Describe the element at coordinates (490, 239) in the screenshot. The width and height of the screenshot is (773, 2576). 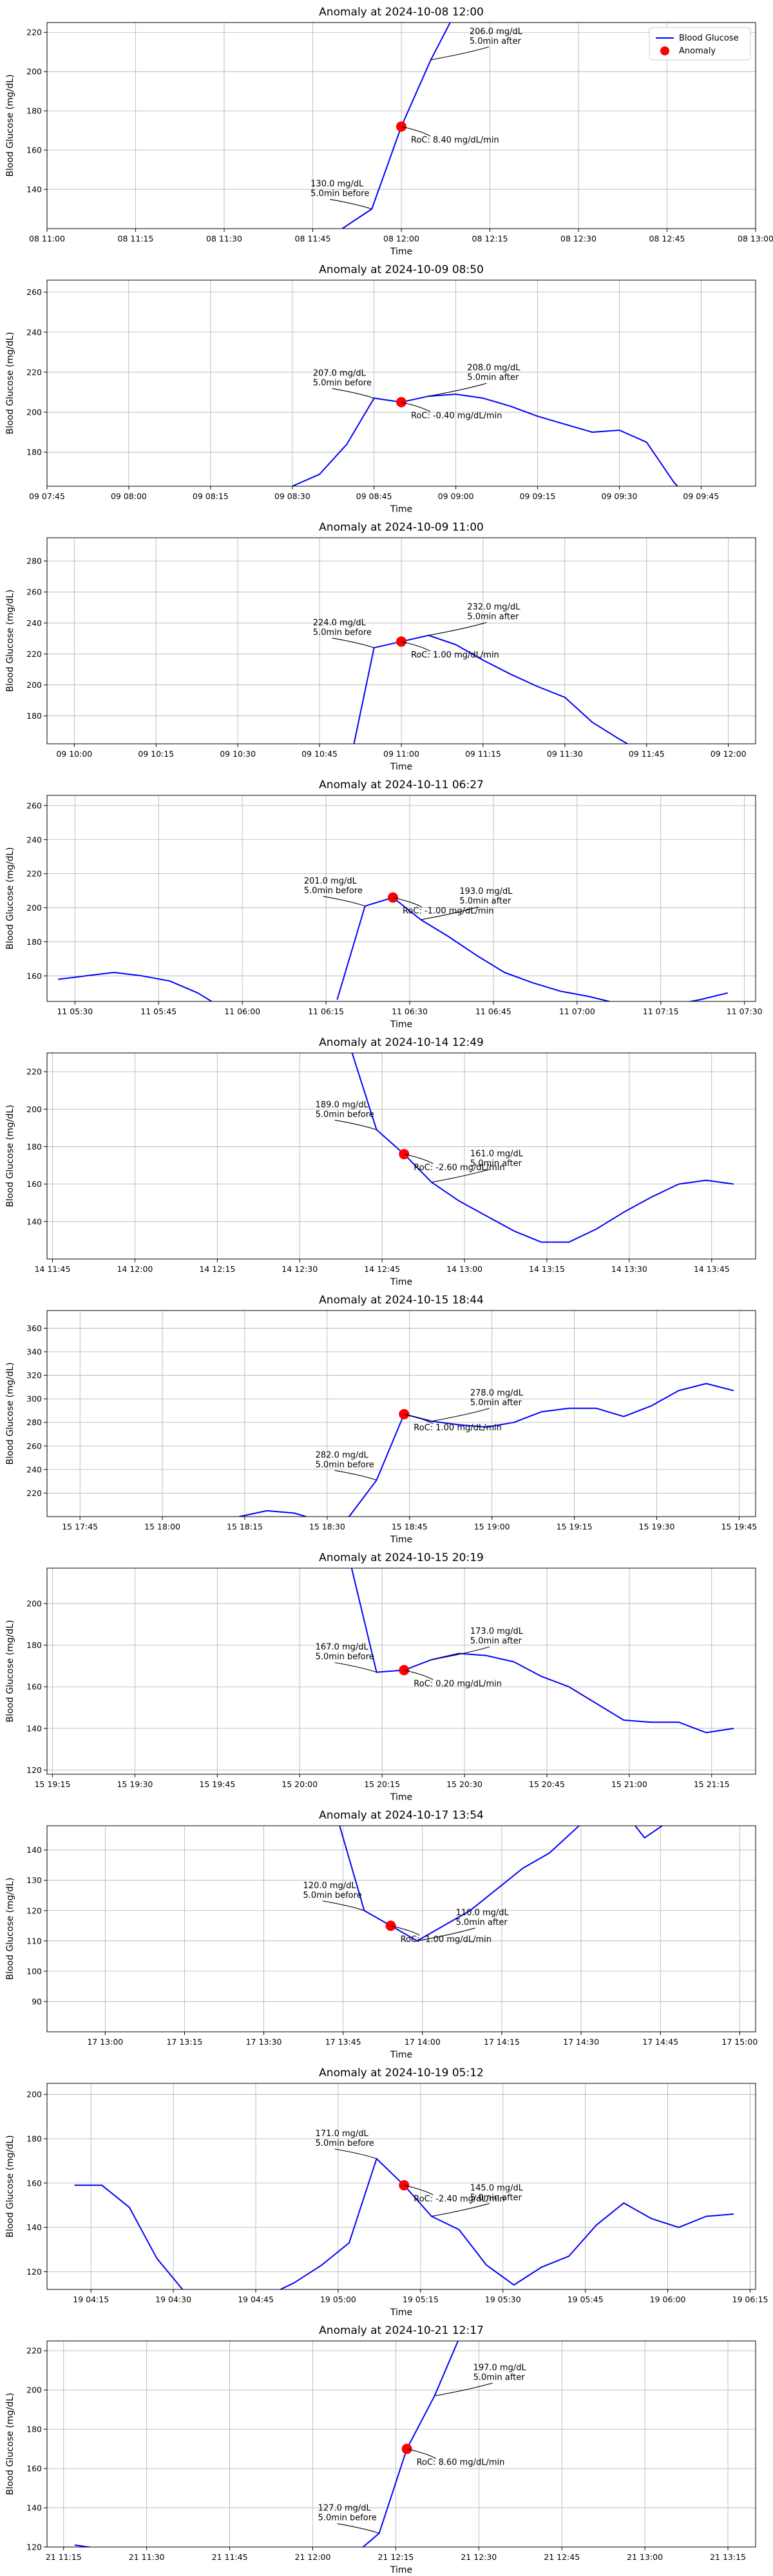
I see `x-tick-label: 08 12:15` at that location.